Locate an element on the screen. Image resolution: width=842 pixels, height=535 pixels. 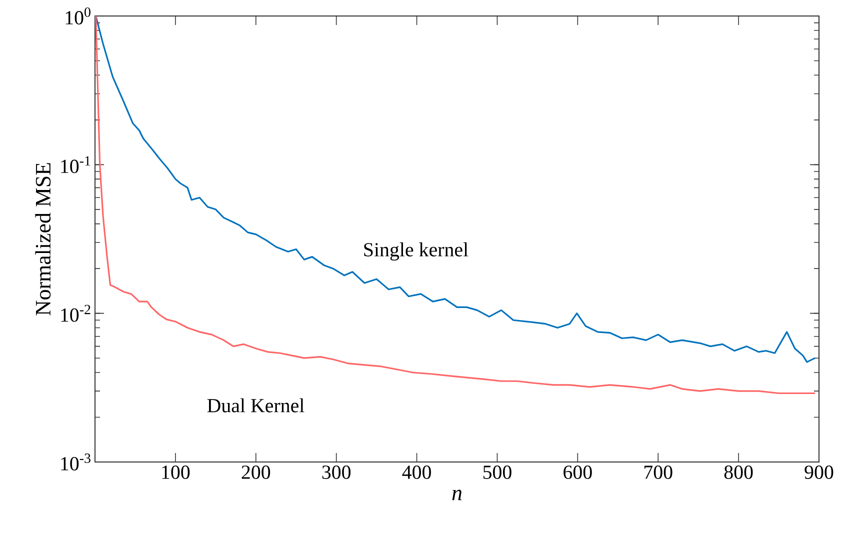
x-tick-label: 100 is located at coordinates (176, 472).